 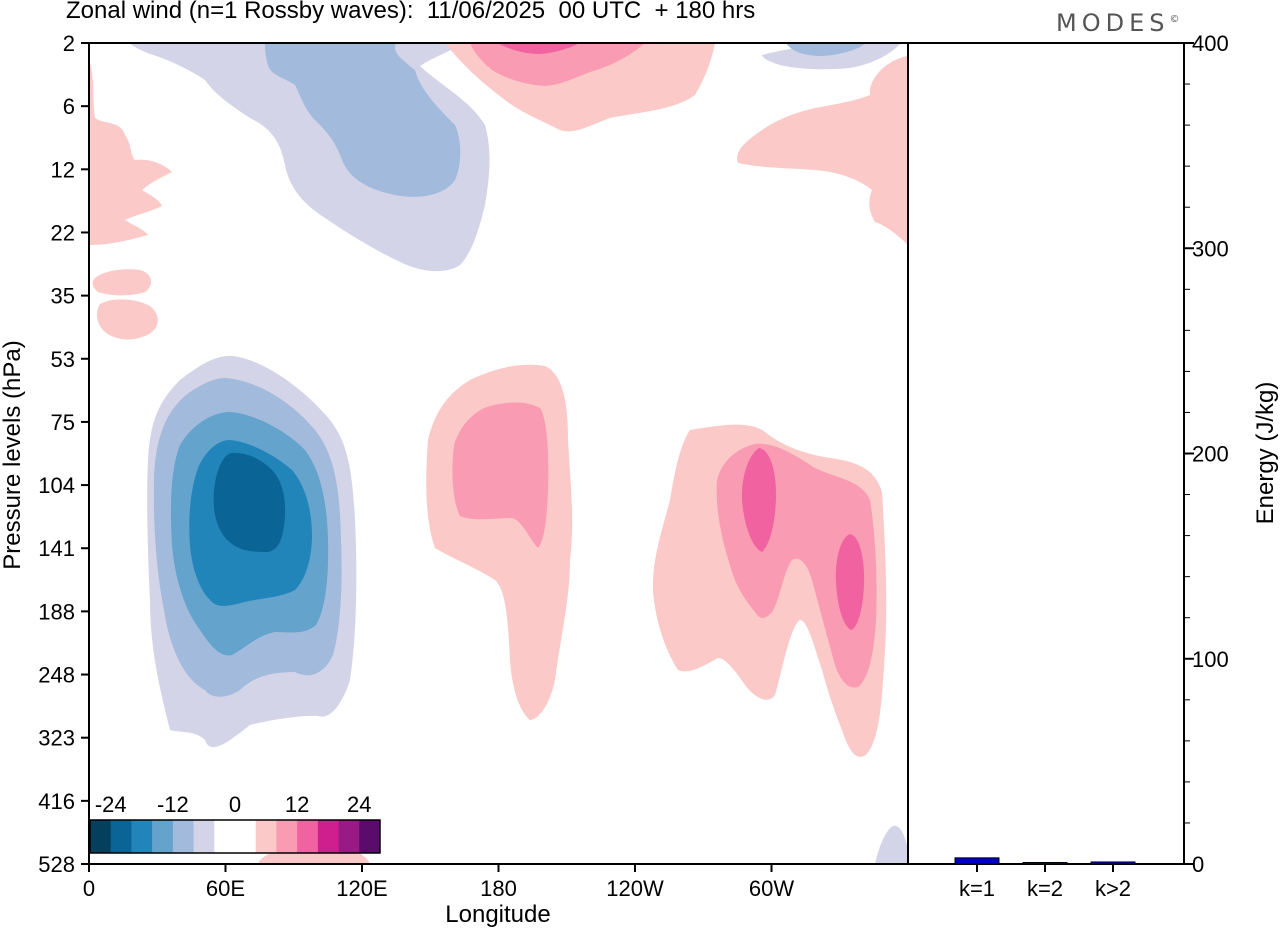 I want to click on colorbar: -24 -12 0 12 24, so click(x=235, y=823).